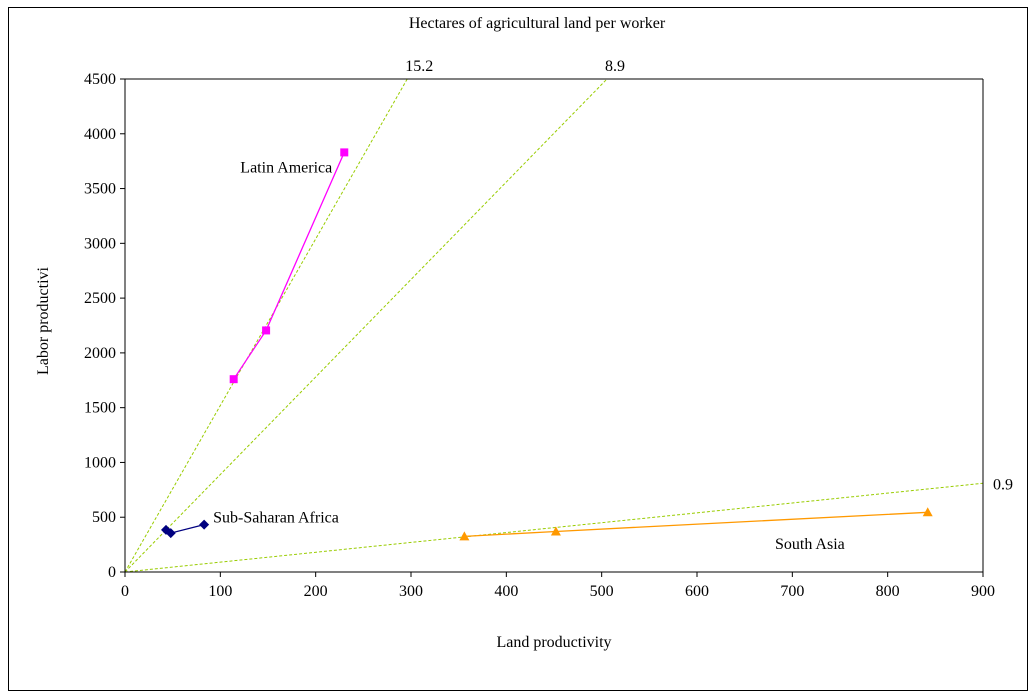 This screenshot has height=698, width=1036. I want to click on series-label: Sub-Saharan Africa, so click(276, 518).